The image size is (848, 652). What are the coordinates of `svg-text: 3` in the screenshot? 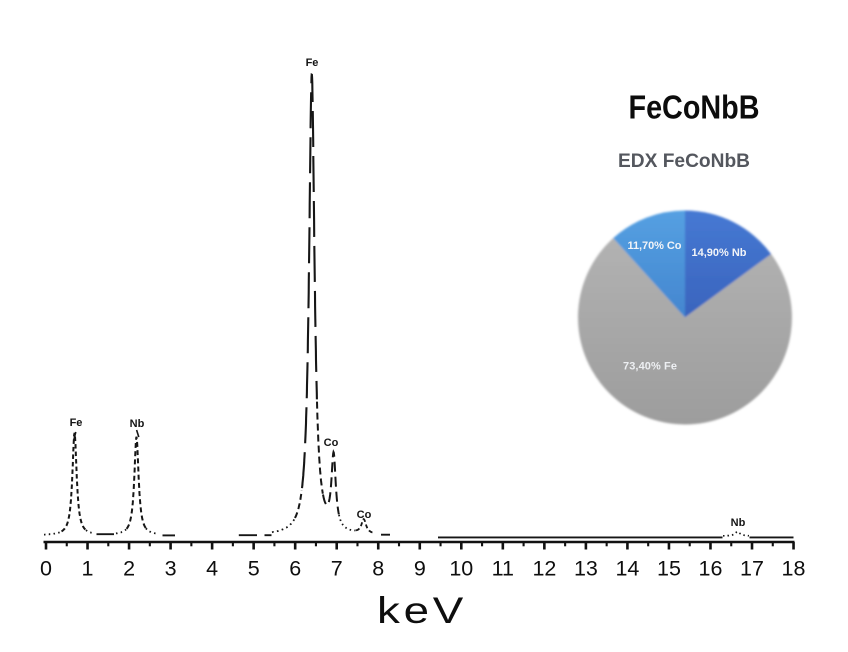 It's located at (171, 569).